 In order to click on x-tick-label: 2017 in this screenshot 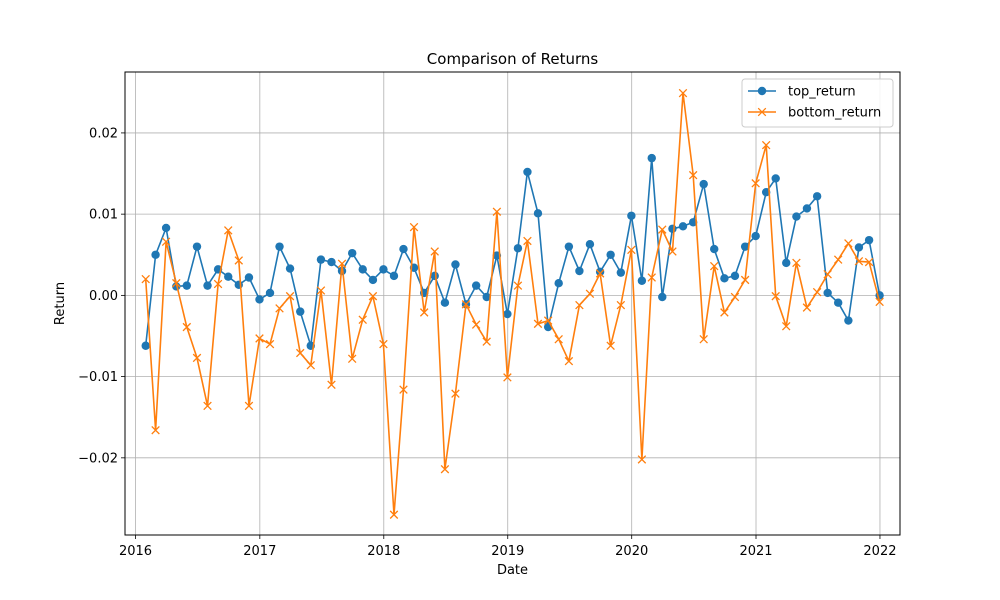, I will do `click(259, 551)`.